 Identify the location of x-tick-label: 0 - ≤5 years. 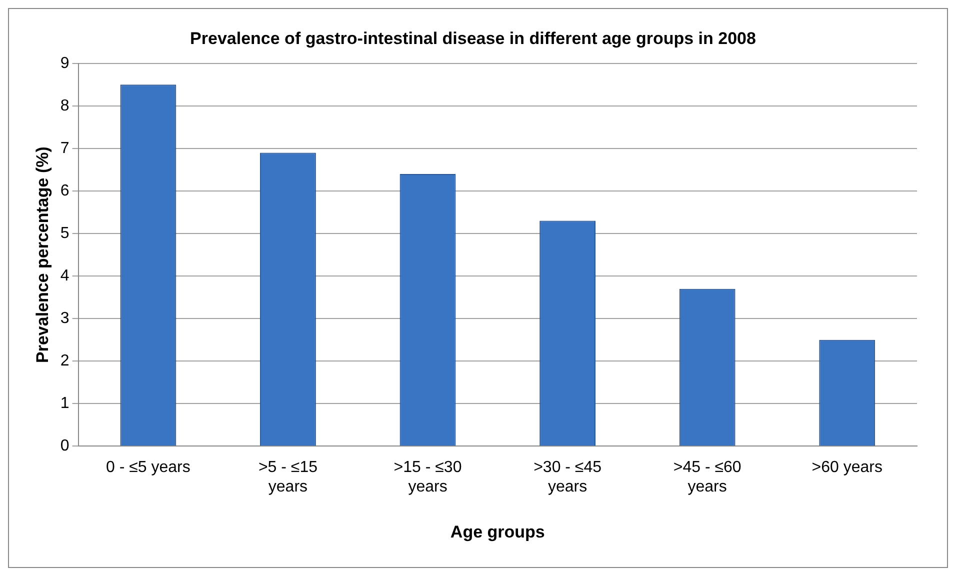
(148, 467).